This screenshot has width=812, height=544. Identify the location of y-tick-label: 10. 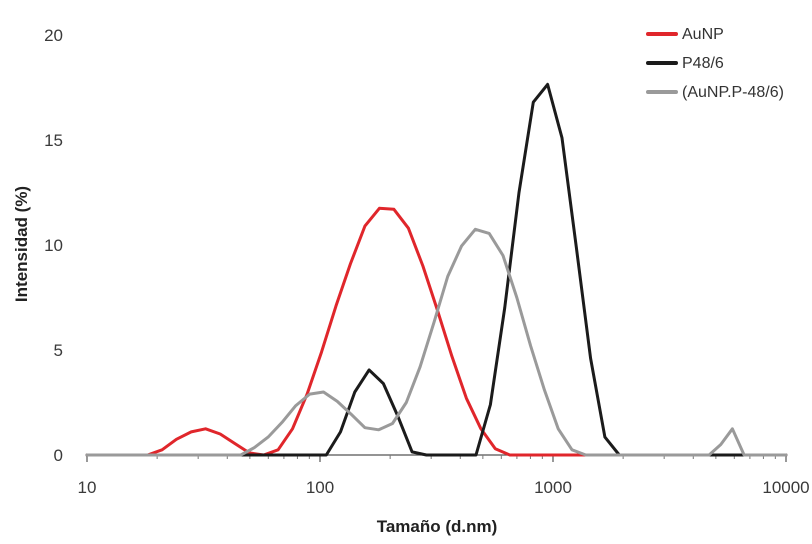
(53, 245).